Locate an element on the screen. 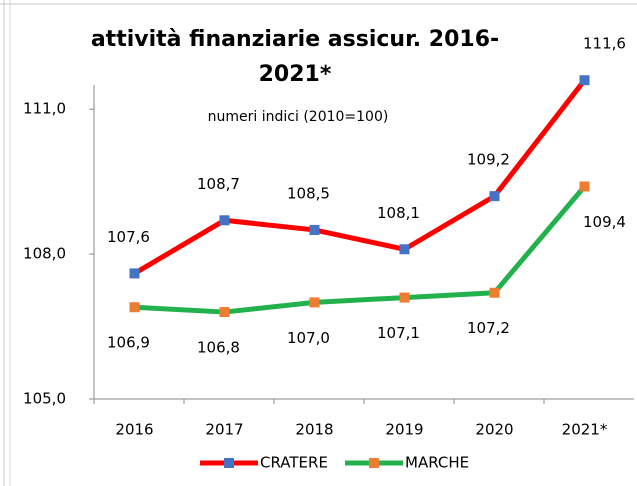 Image resolution: width=637 pixels, height=486 pixels. data-label: 109,2 is located at coordinates (488, 160).